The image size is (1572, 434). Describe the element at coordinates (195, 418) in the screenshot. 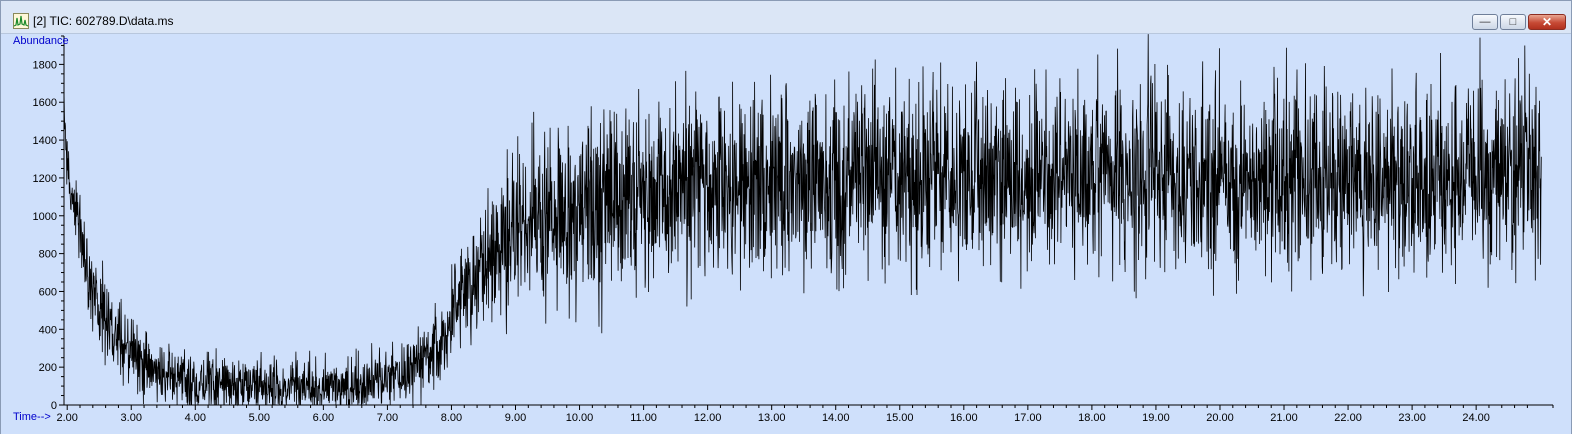

I see `x-tick-label: 4.00` at that location.